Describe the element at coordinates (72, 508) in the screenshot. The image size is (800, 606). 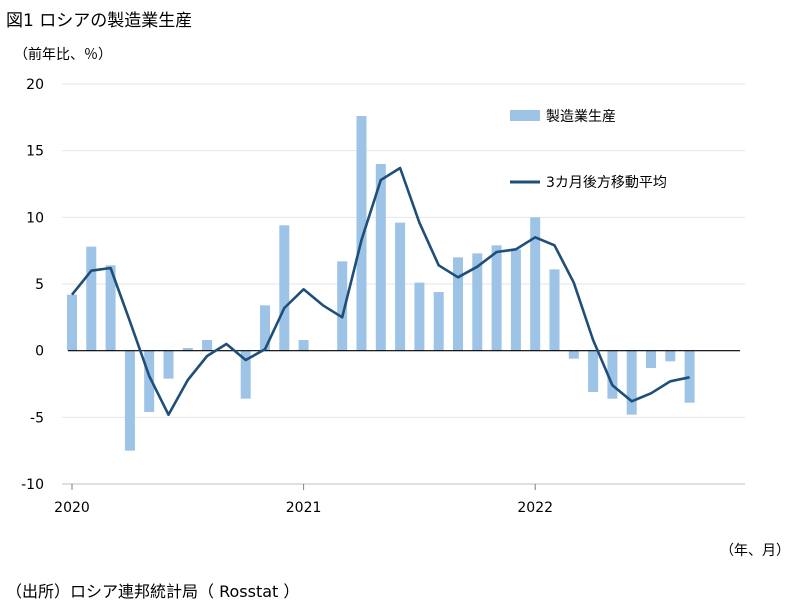
I see `x-tick-label: 2020` at that location.